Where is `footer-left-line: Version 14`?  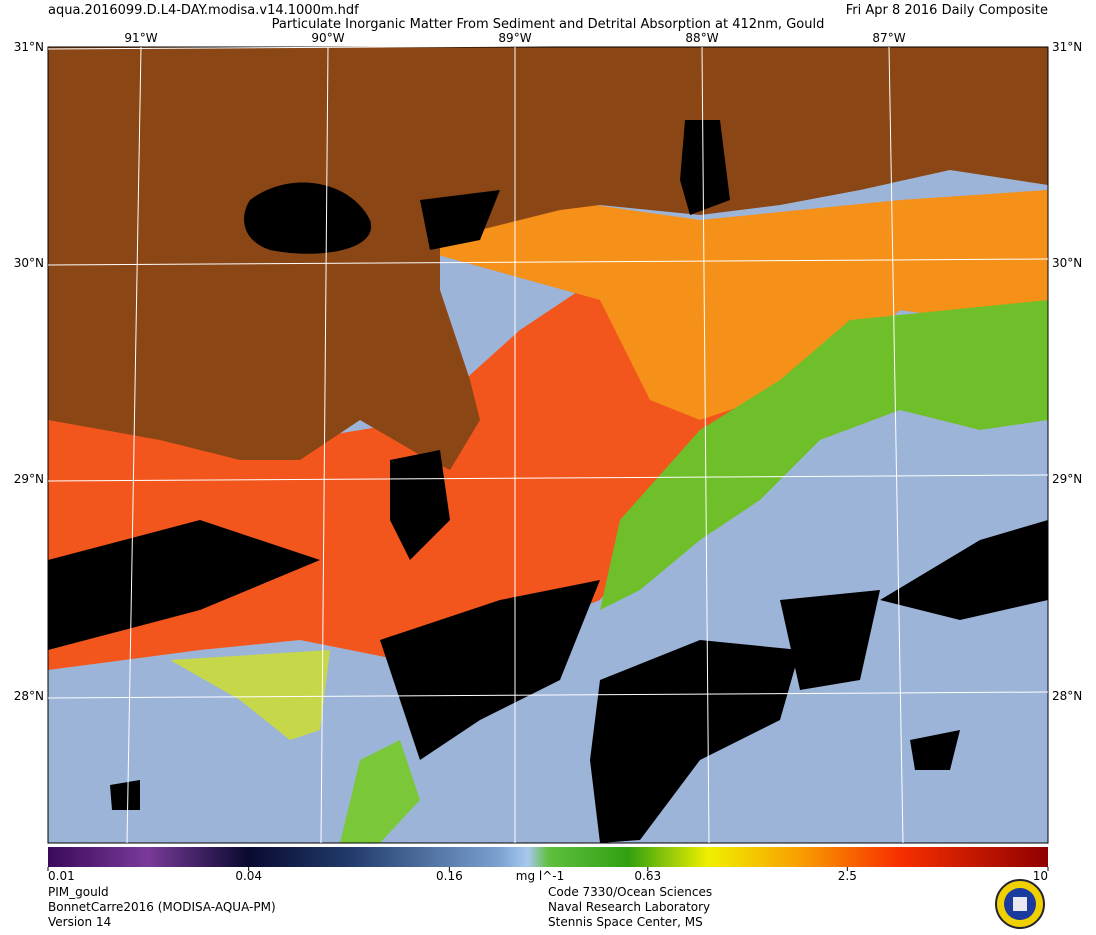 footer-left-line: Version 14 is located at coordinates (79, 922).